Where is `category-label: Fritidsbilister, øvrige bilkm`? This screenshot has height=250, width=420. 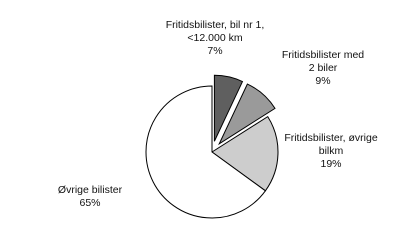
category-label: Fritidsbilister, øvrige bilkm is located at coordinates (331, 144).